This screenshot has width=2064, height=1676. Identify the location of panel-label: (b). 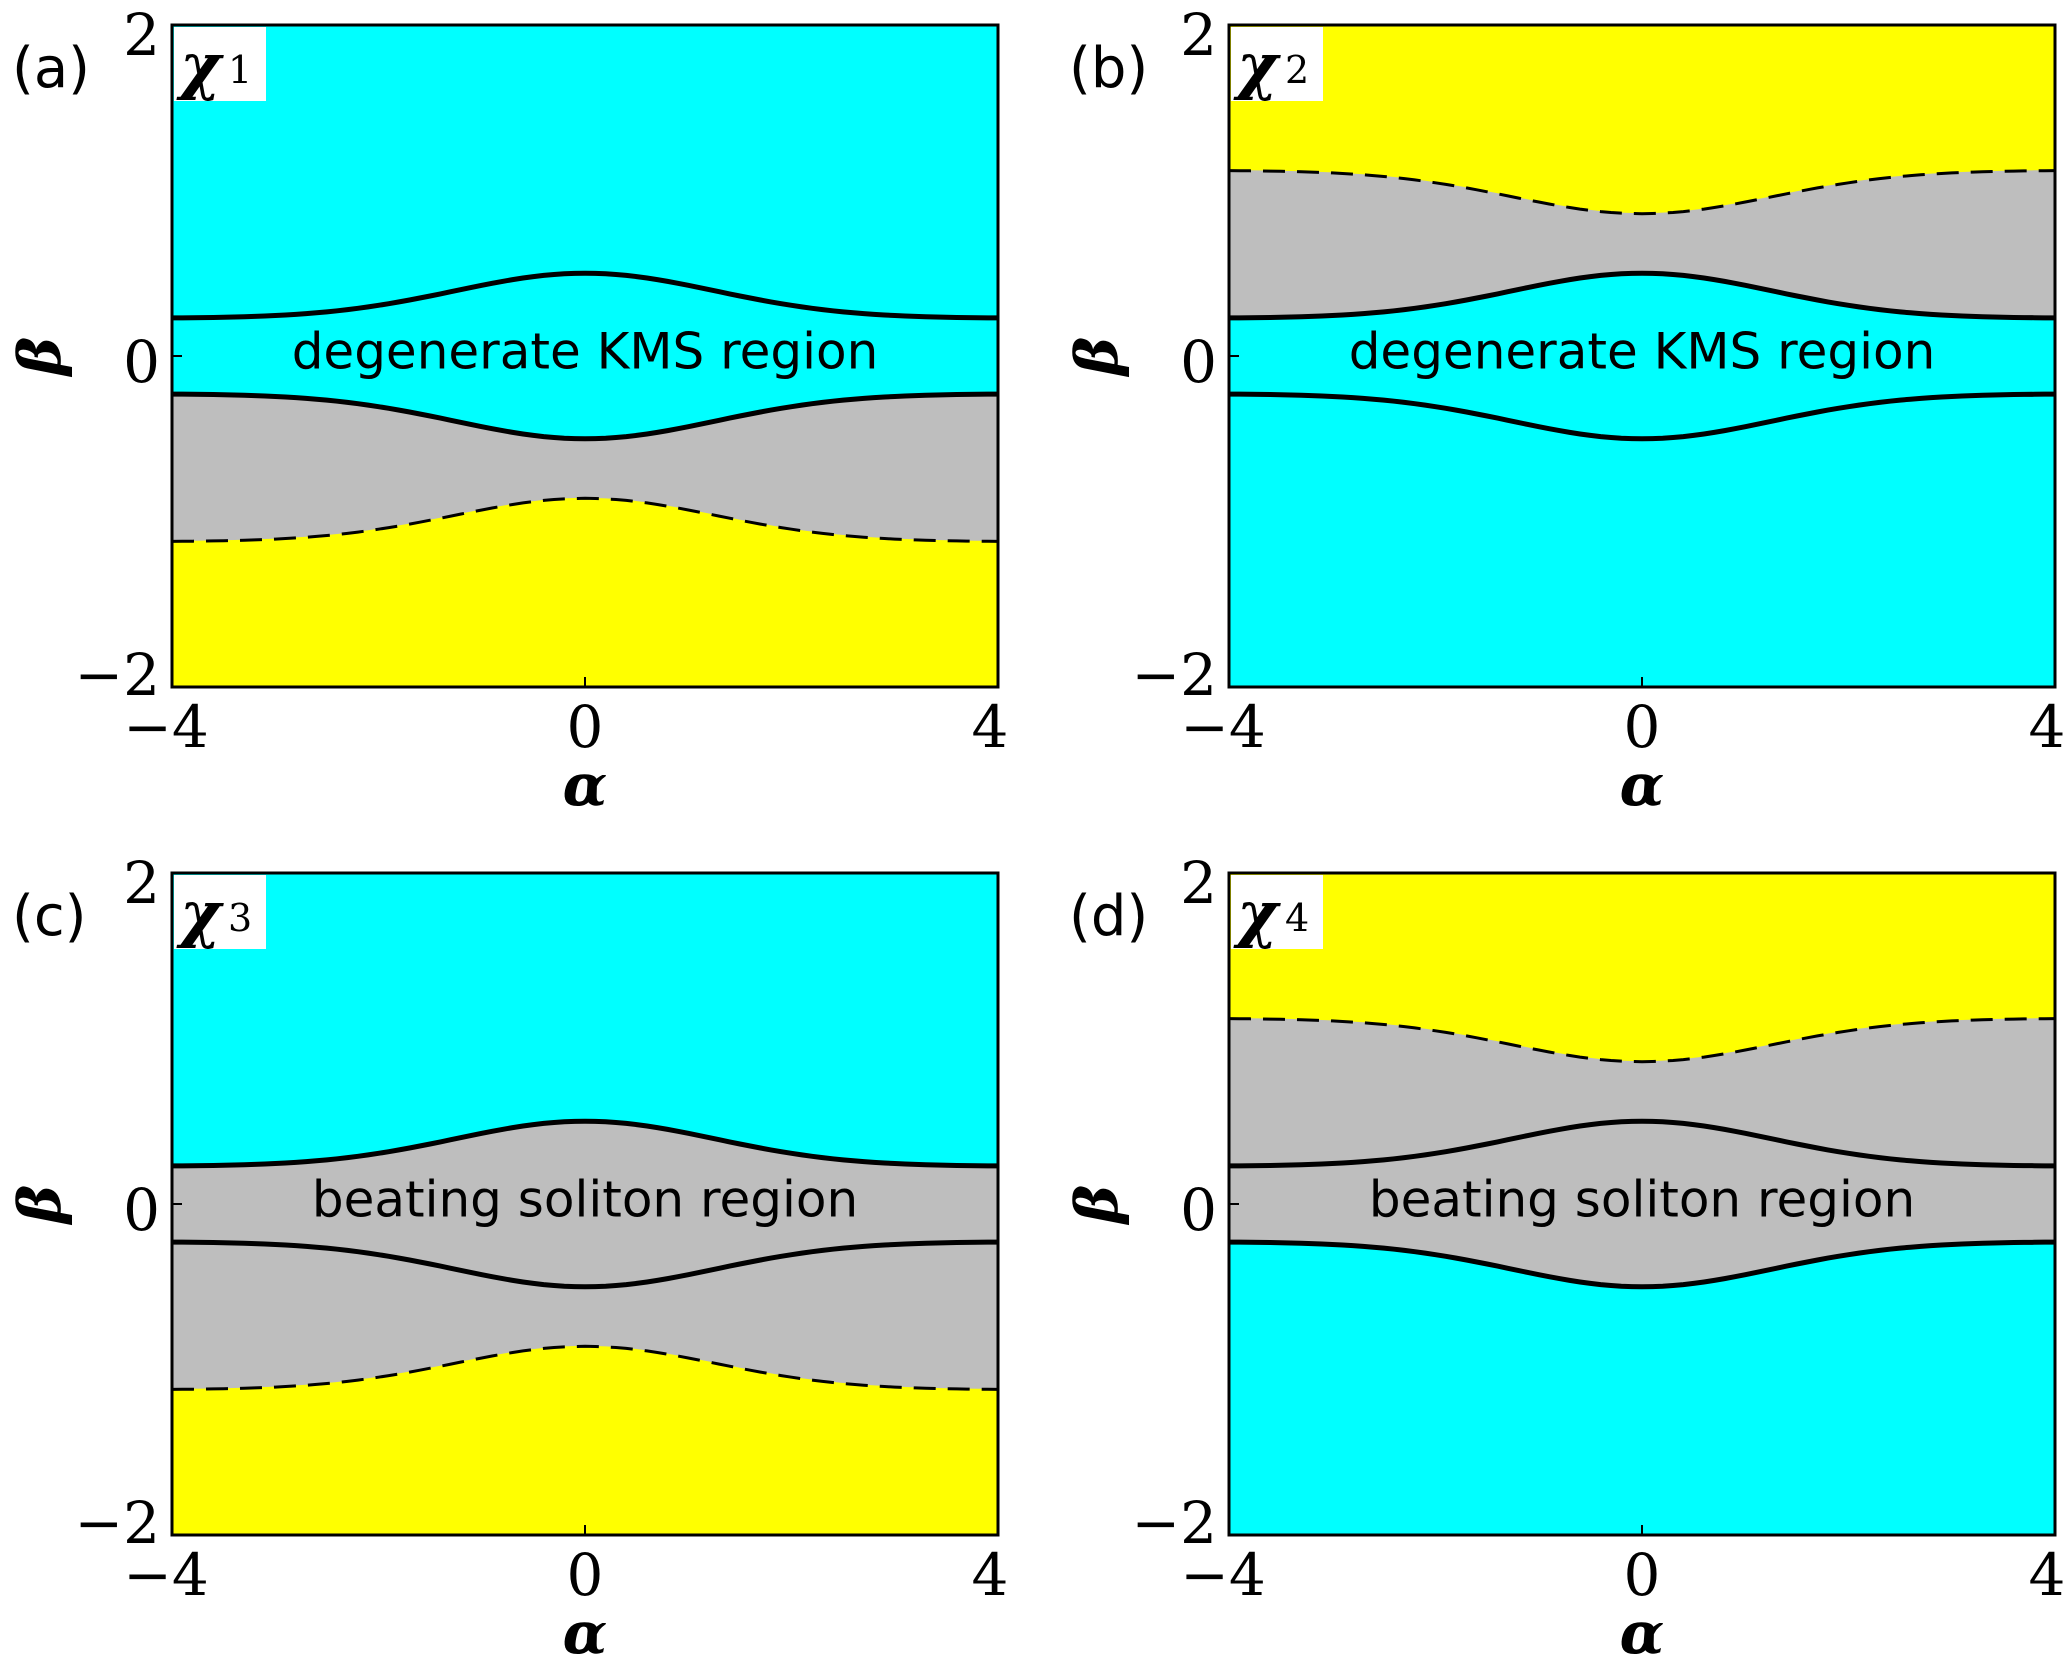
(1108, 68).